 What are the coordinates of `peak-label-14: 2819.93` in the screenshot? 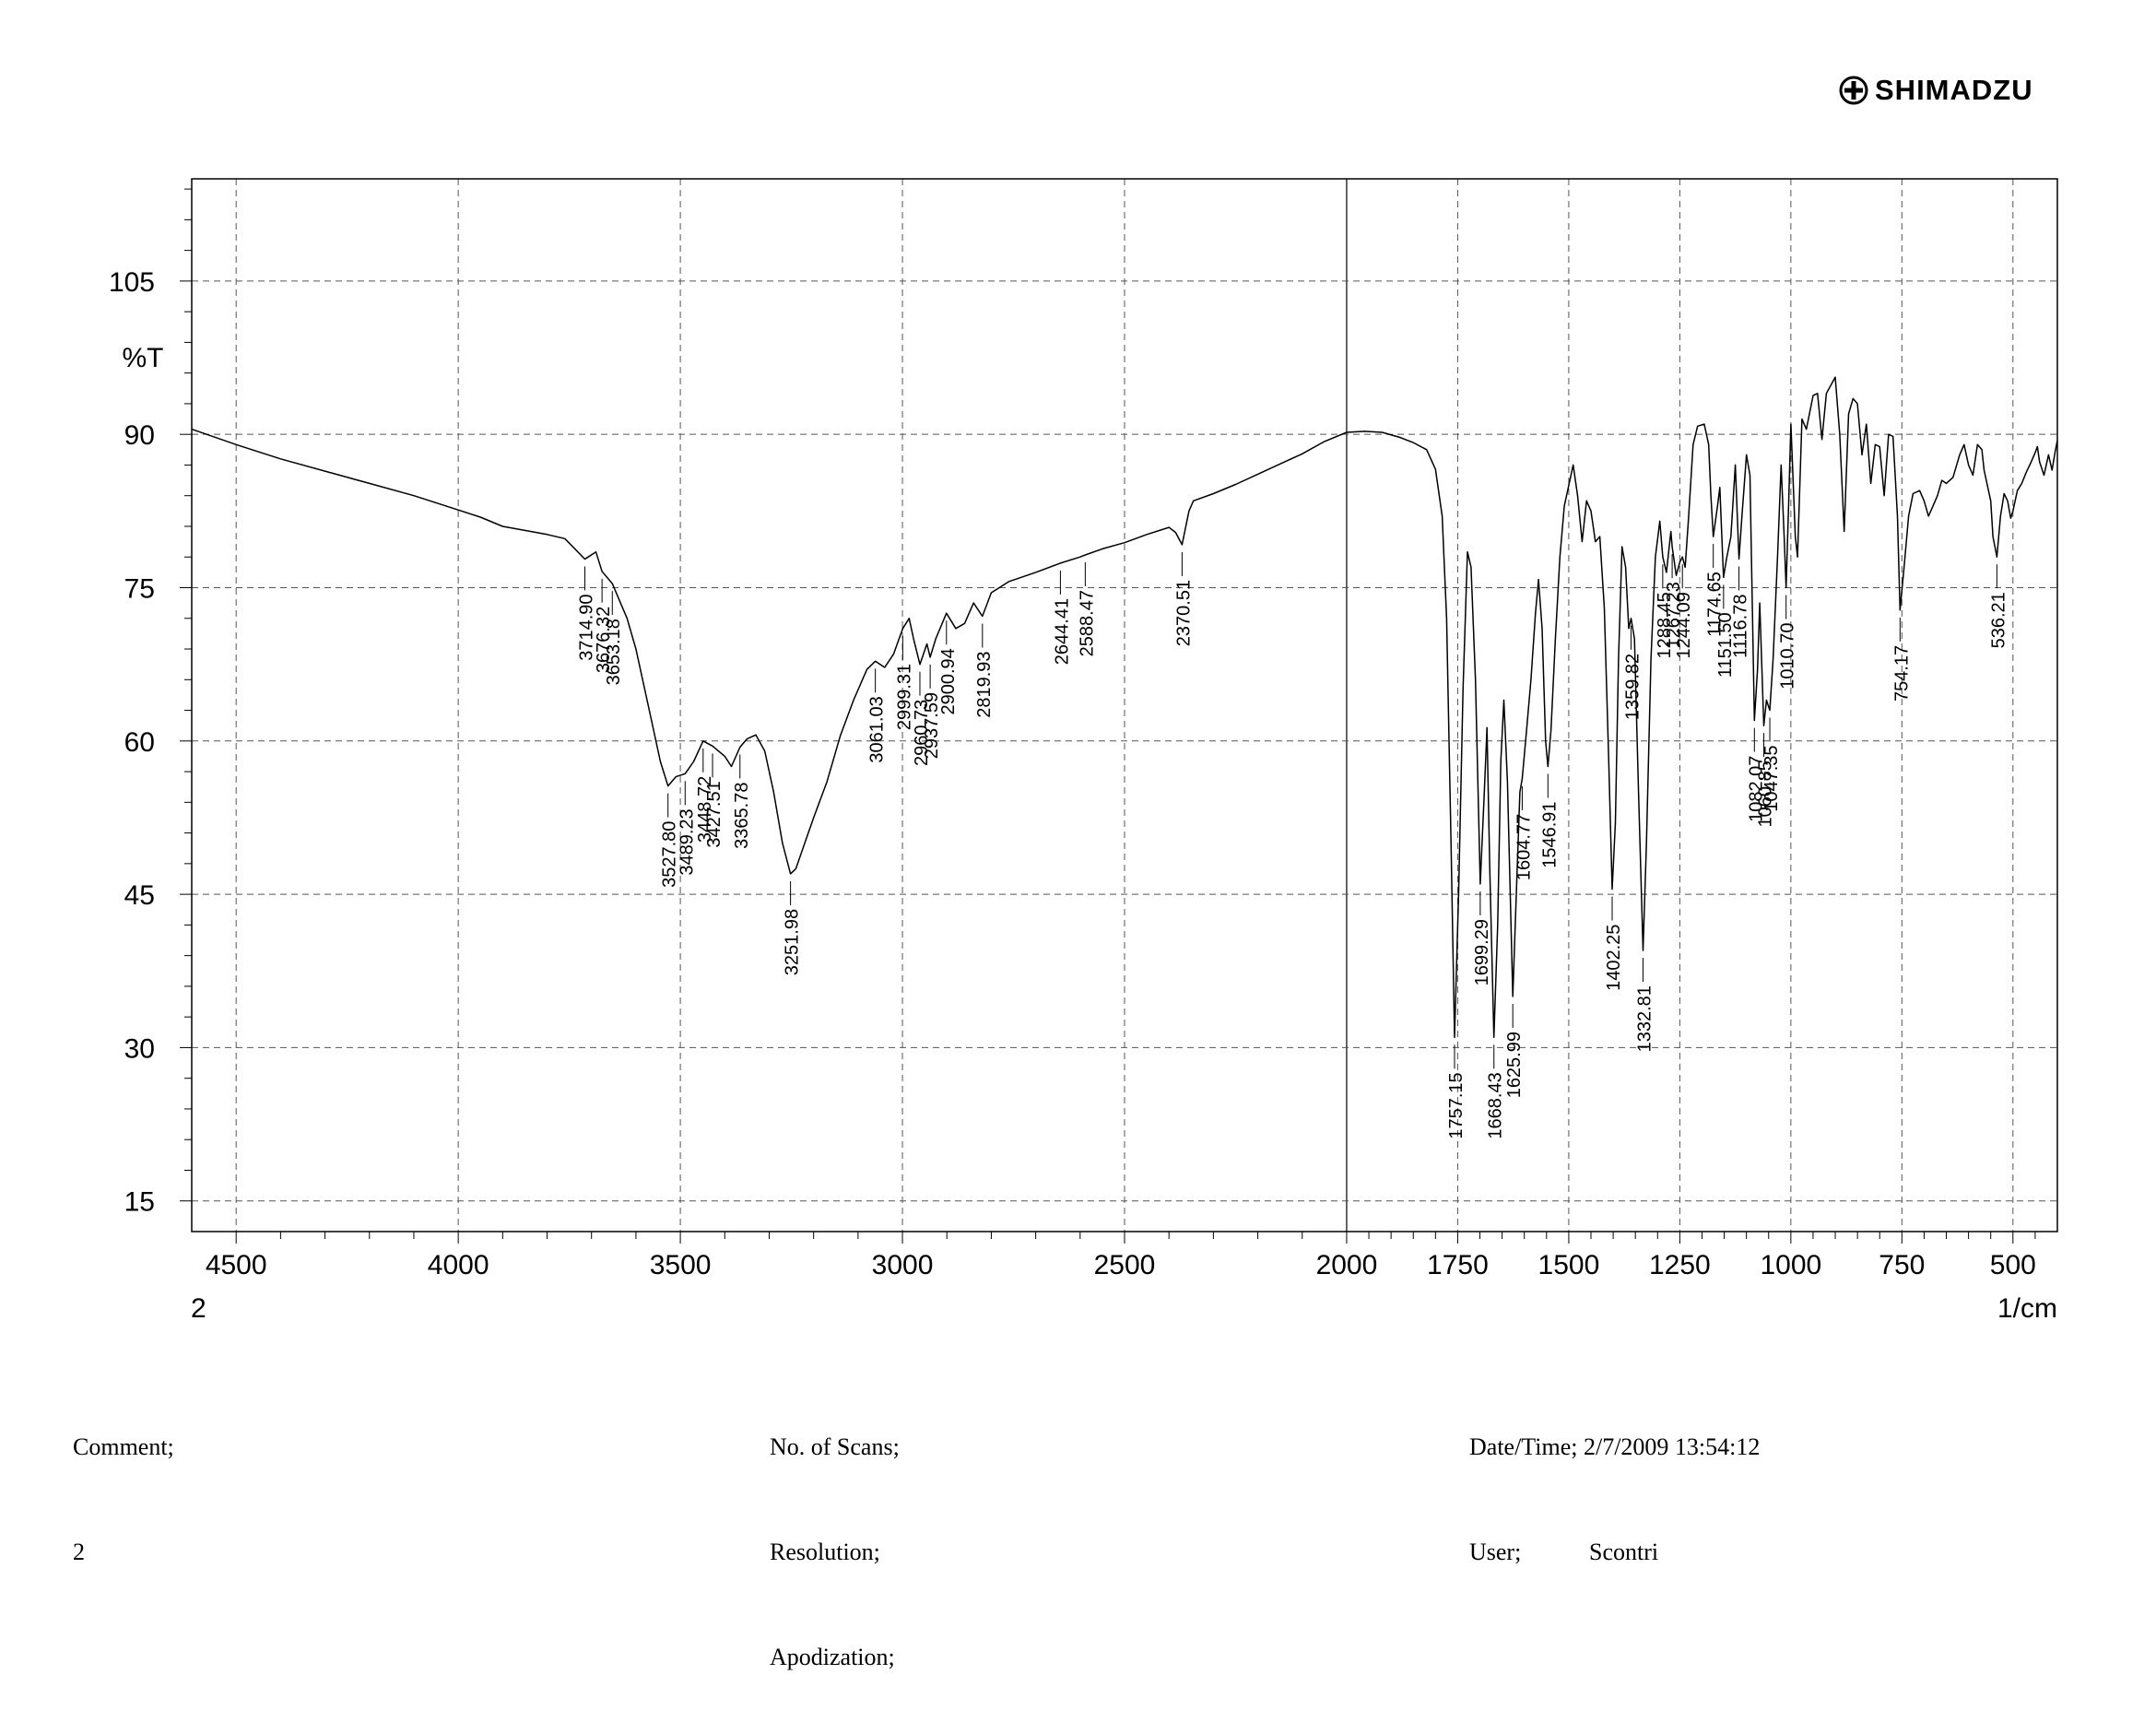 It's located at (984, 684).